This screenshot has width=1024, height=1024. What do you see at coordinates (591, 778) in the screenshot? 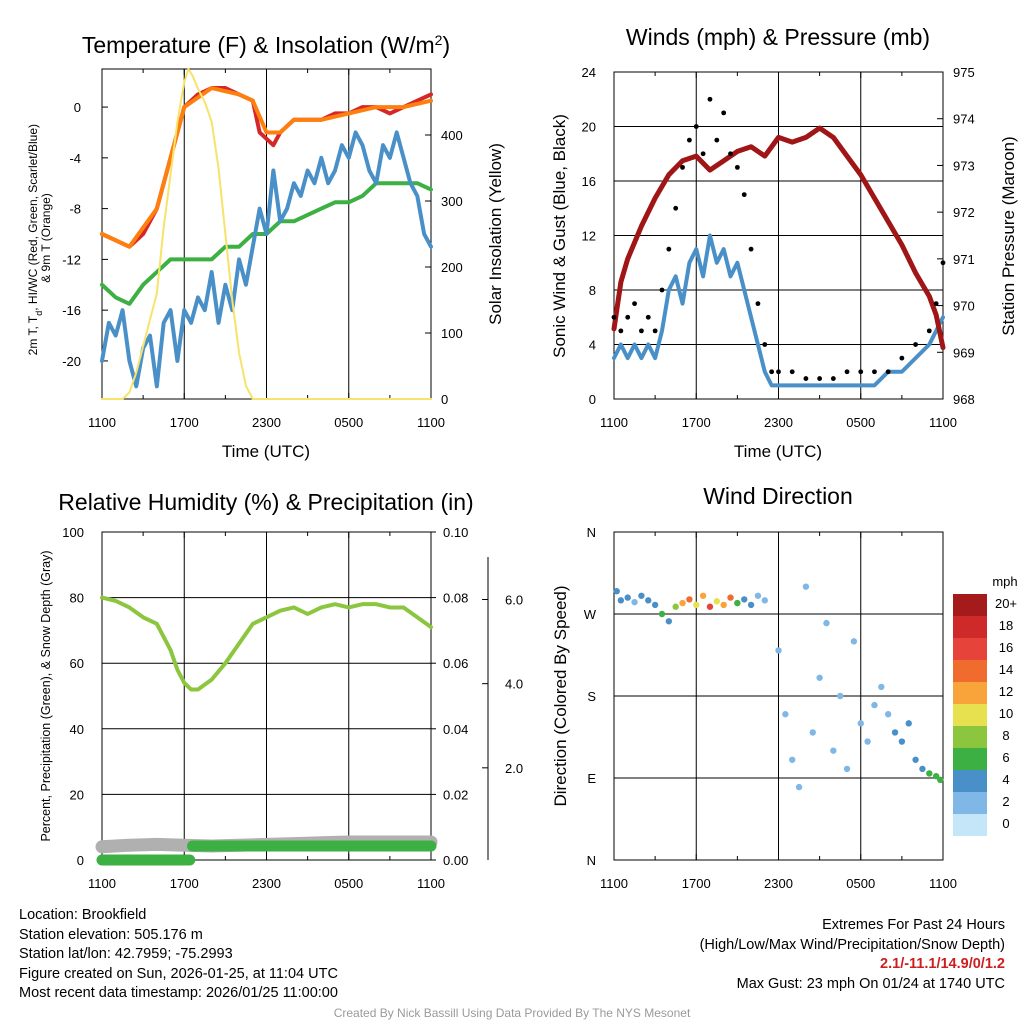
I see `direction-ytick-label: E` at bounding box center [591, 778].